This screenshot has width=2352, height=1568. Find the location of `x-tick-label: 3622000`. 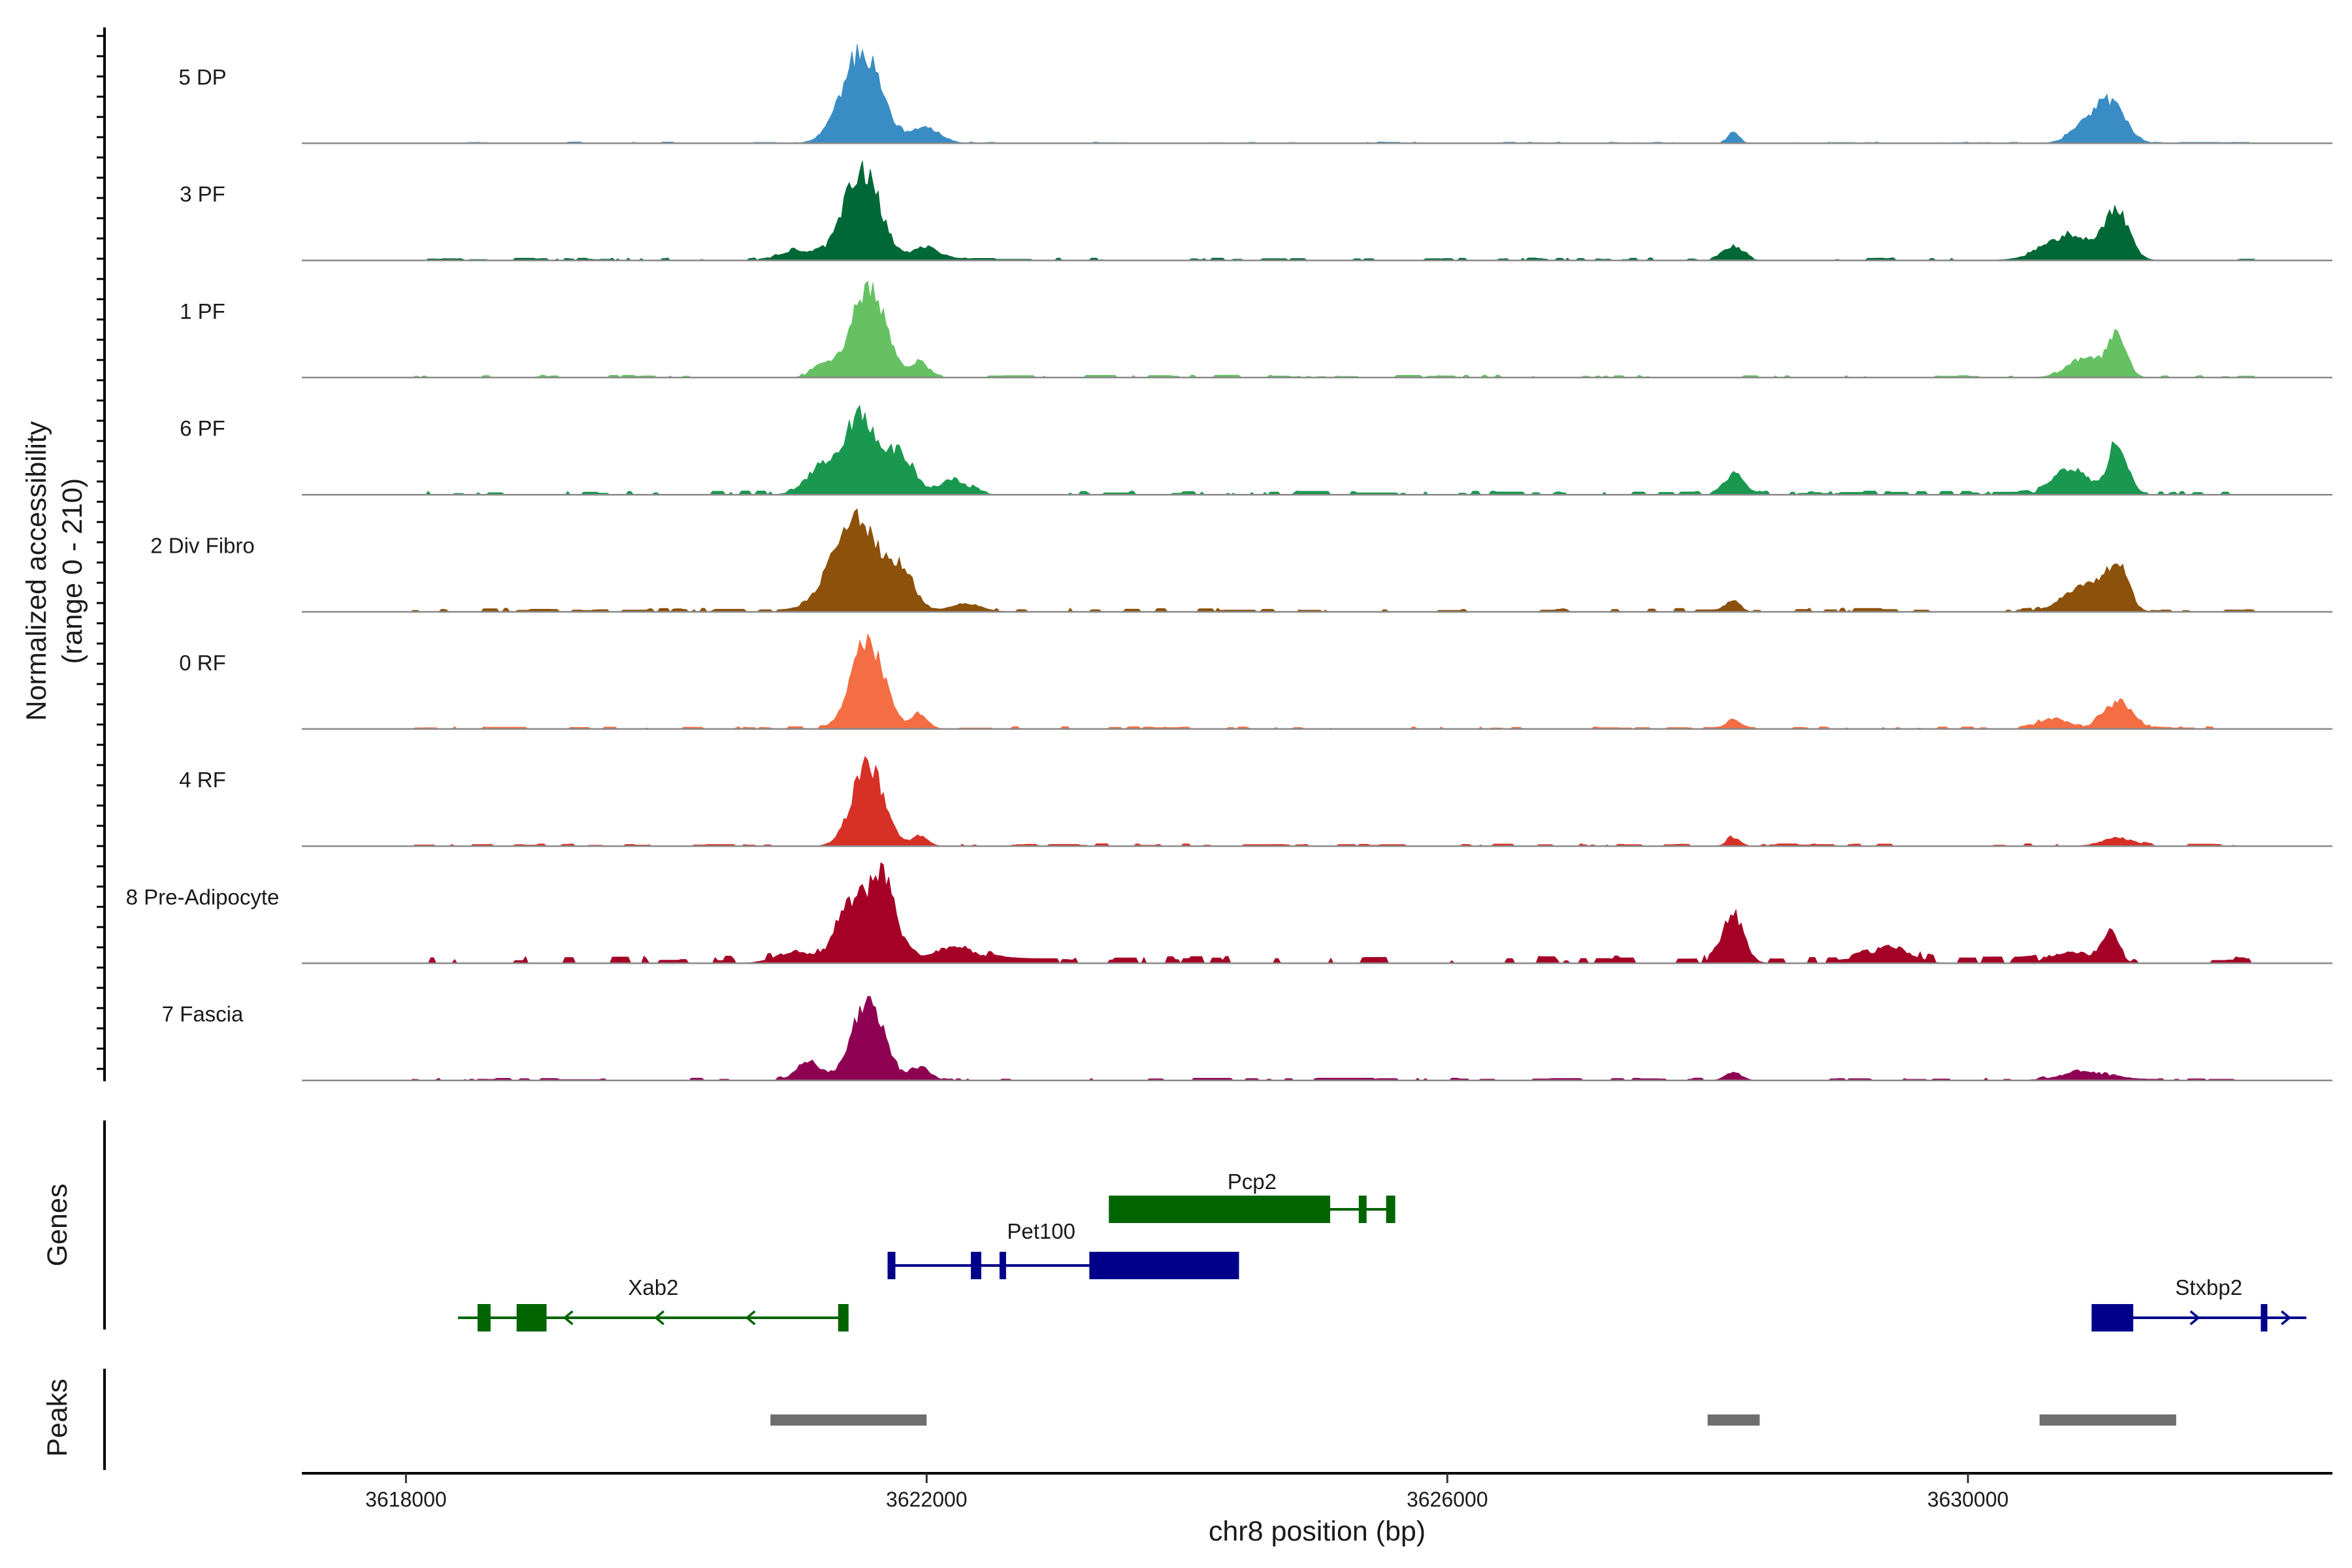

x-tick-label: 3622000 is located at coordinates (927, 1499).